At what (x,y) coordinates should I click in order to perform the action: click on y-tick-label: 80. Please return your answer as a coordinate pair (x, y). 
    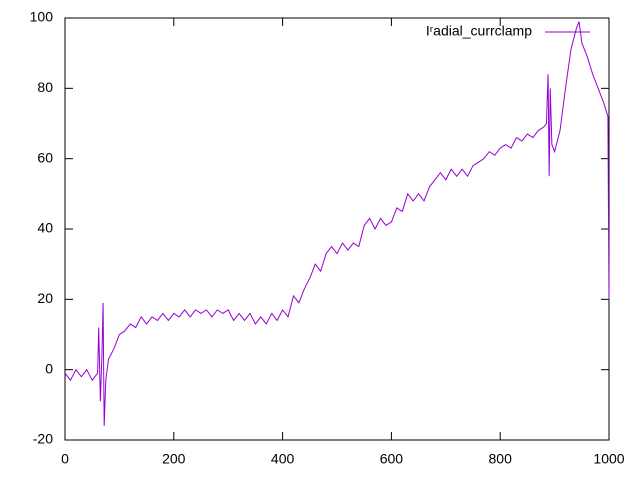
    Looking at the image, I should click on (45, 87).